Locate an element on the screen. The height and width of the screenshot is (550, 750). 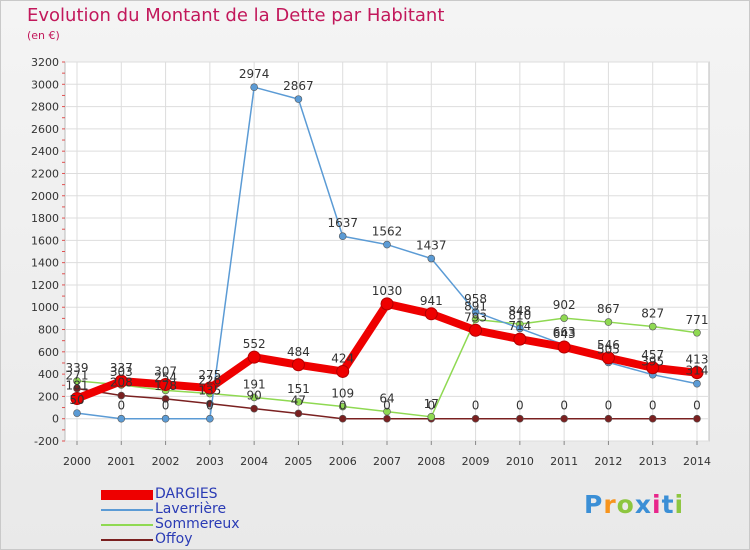
x-tick-label: 2005 is located at coordinates (298, 461).